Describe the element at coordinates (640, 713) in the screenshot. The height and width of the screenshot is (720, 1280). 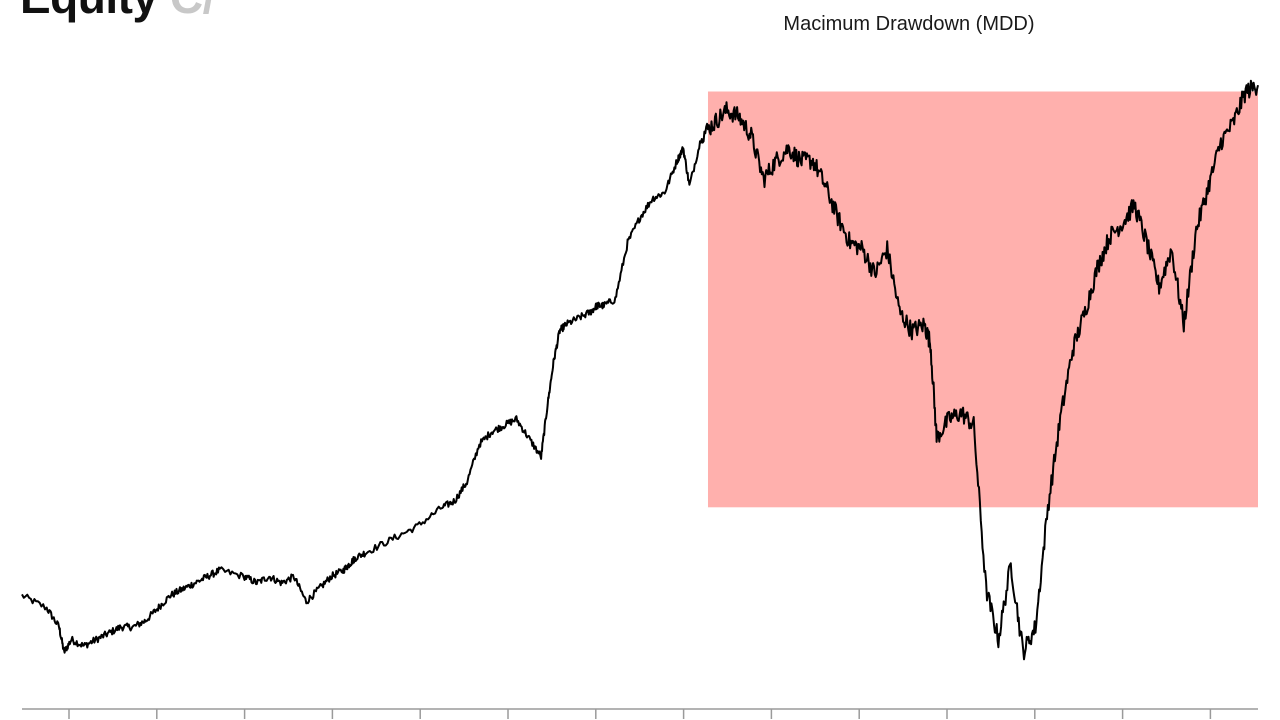
I see `x-axis` at that location.